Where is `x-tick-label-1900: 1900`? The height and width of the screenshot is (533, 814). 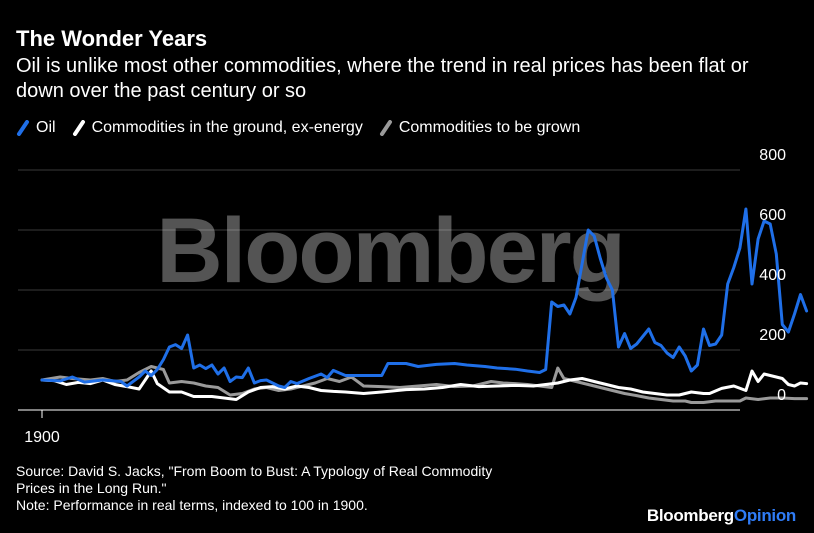 x-tick-label-1900: 1900 is located at coordinates (42, 437).